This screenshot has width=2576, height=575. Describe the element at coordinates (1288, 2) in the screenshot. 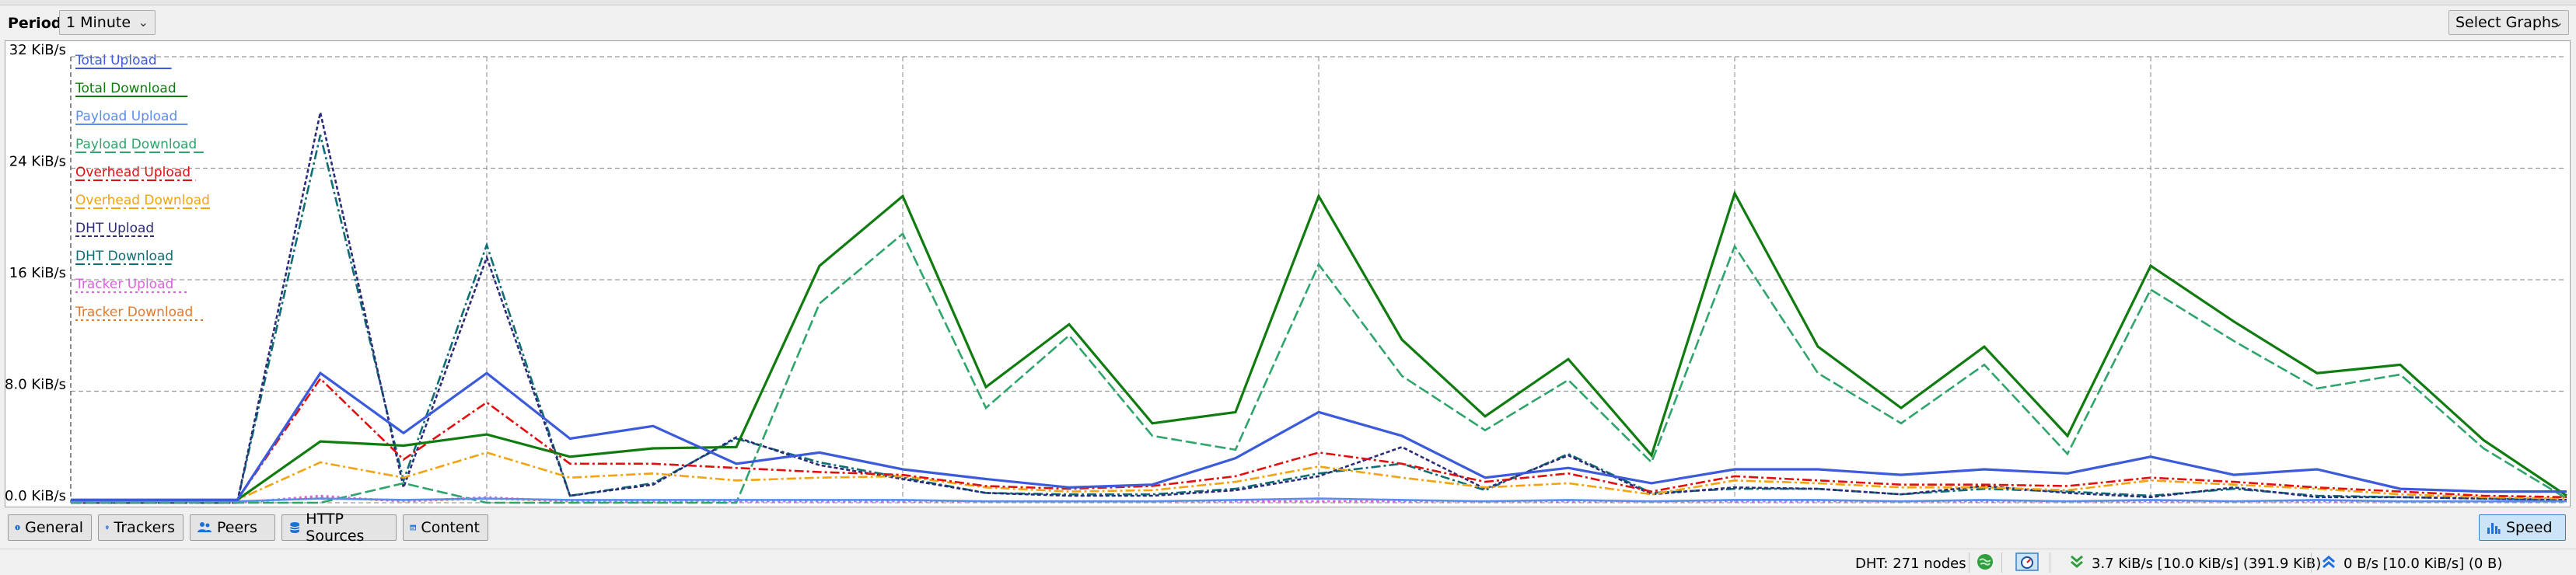

I see `window-top-border` at that location.